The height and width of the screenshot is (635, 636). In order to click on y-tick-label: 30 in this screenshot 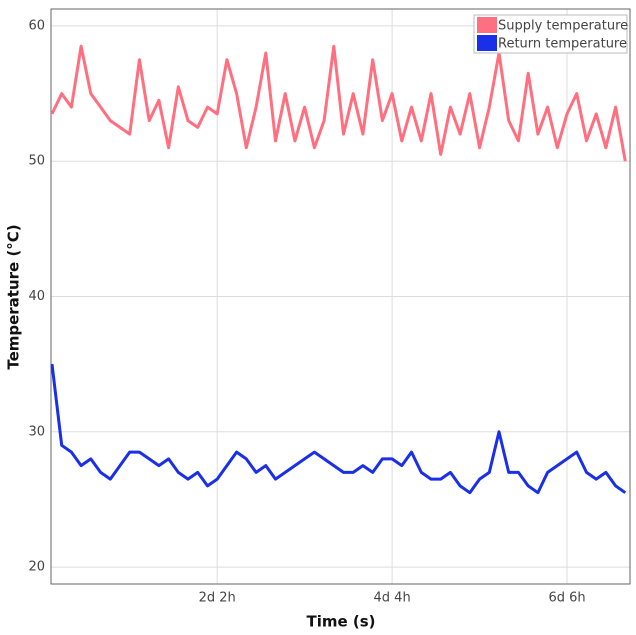, I will do `click(36, 431)`.